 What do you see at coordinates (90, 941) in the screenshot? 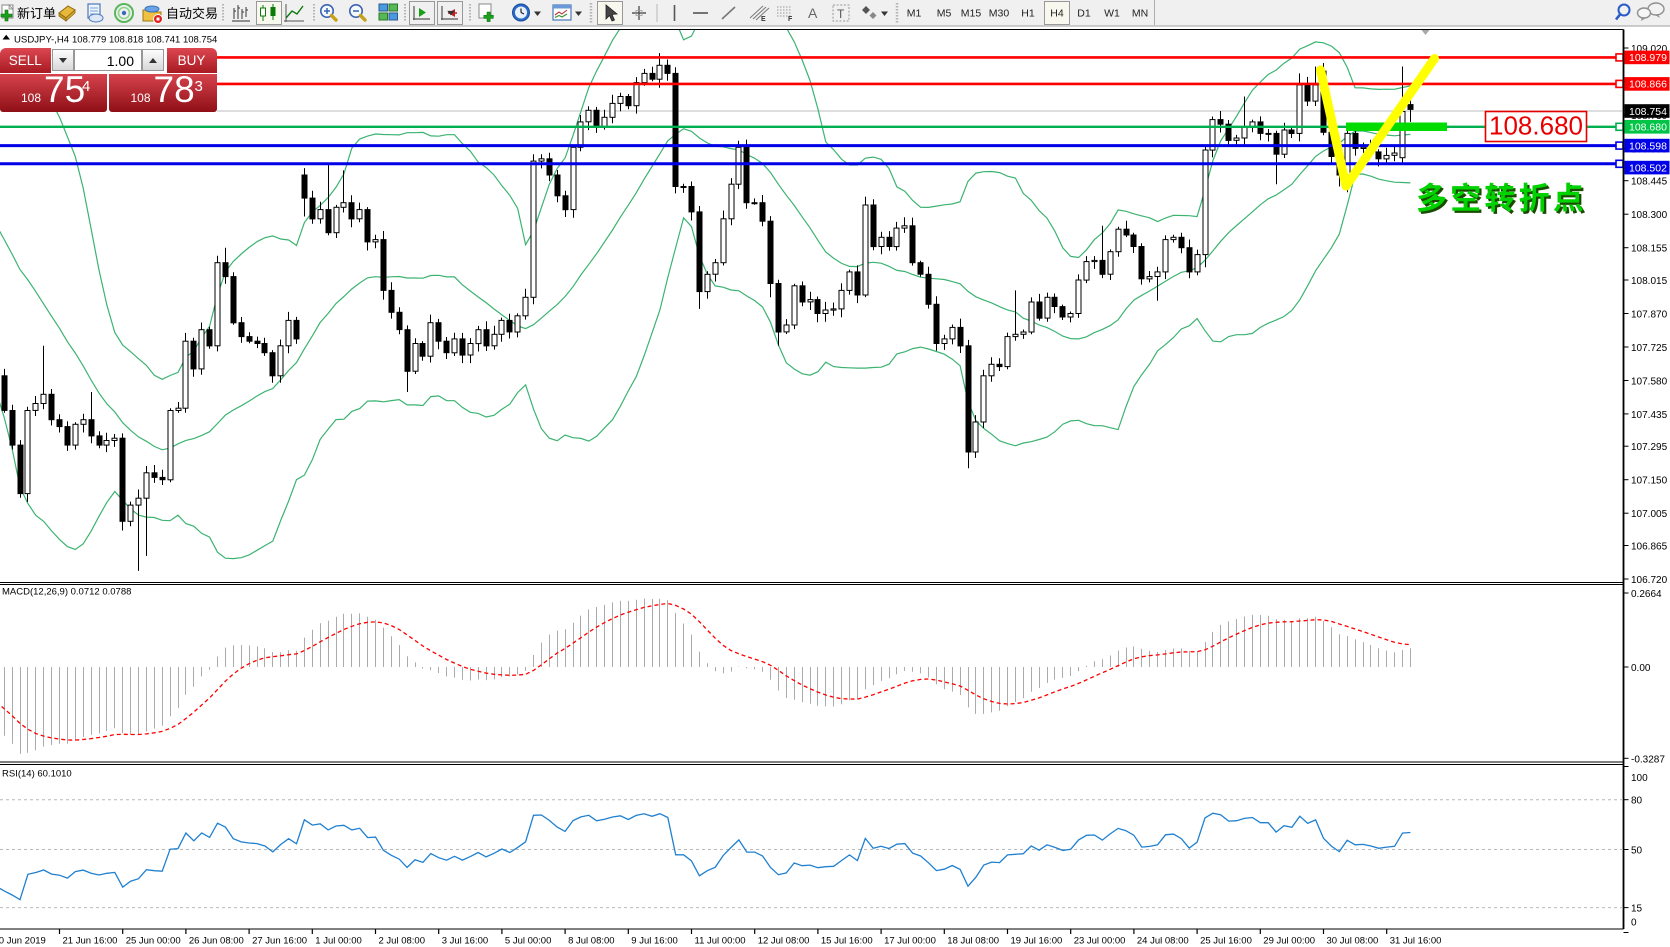
I see `svg-text: 21 Jun 16:00` at bounding box center [90, 941].